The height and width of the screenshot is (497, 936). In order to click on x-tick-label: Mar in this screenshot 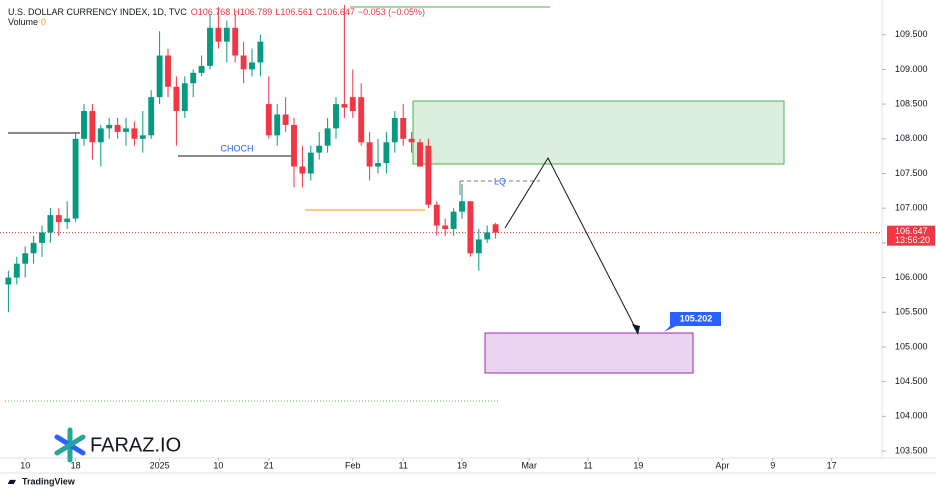, I will do `click(529, 465)`.